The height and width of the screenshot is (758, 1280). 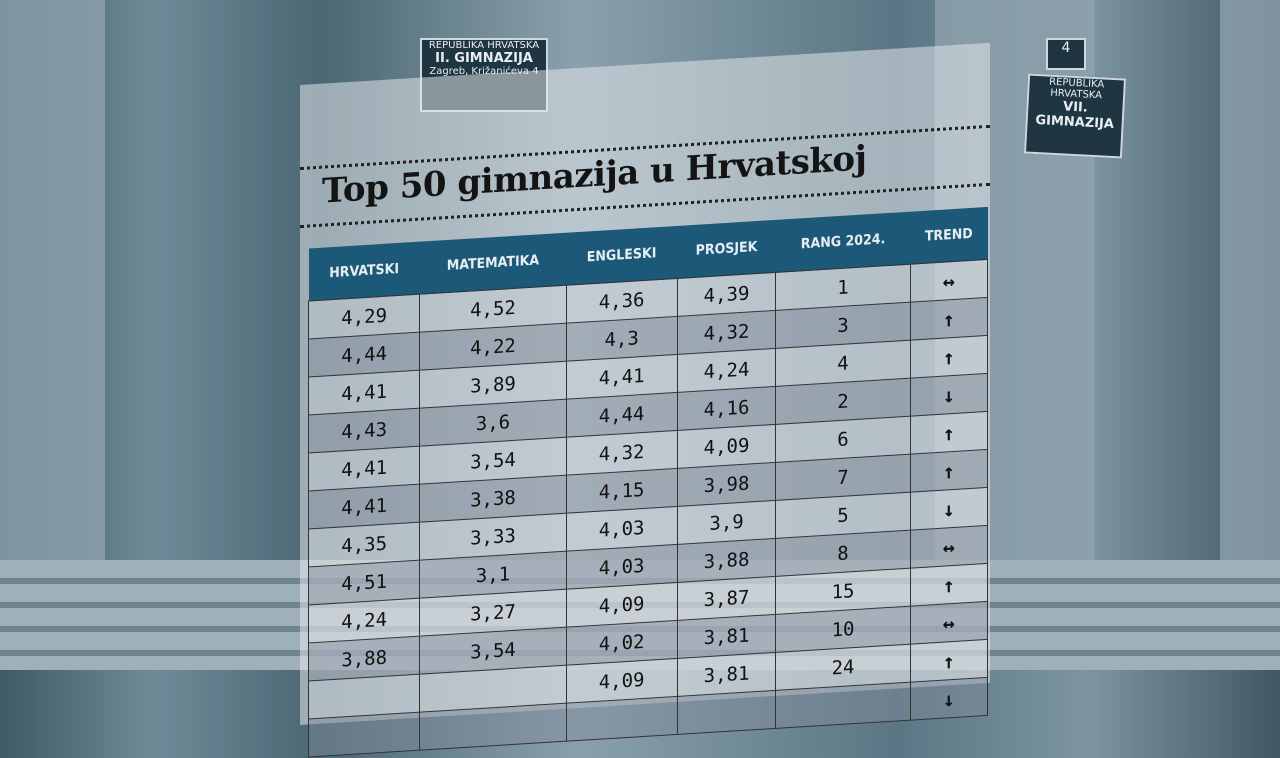 What do you see at coordinates (726, 598) in the screenshot?
I see `table-cell: 3,87` at bounding box center [726, 598].